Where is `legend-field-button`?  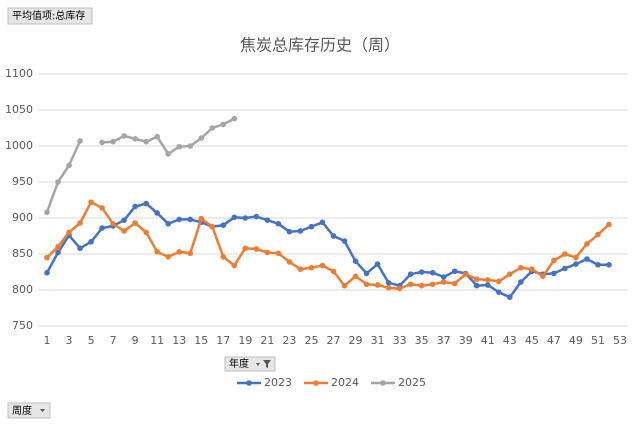
legend-field-button is located at coordinates (250, 364).